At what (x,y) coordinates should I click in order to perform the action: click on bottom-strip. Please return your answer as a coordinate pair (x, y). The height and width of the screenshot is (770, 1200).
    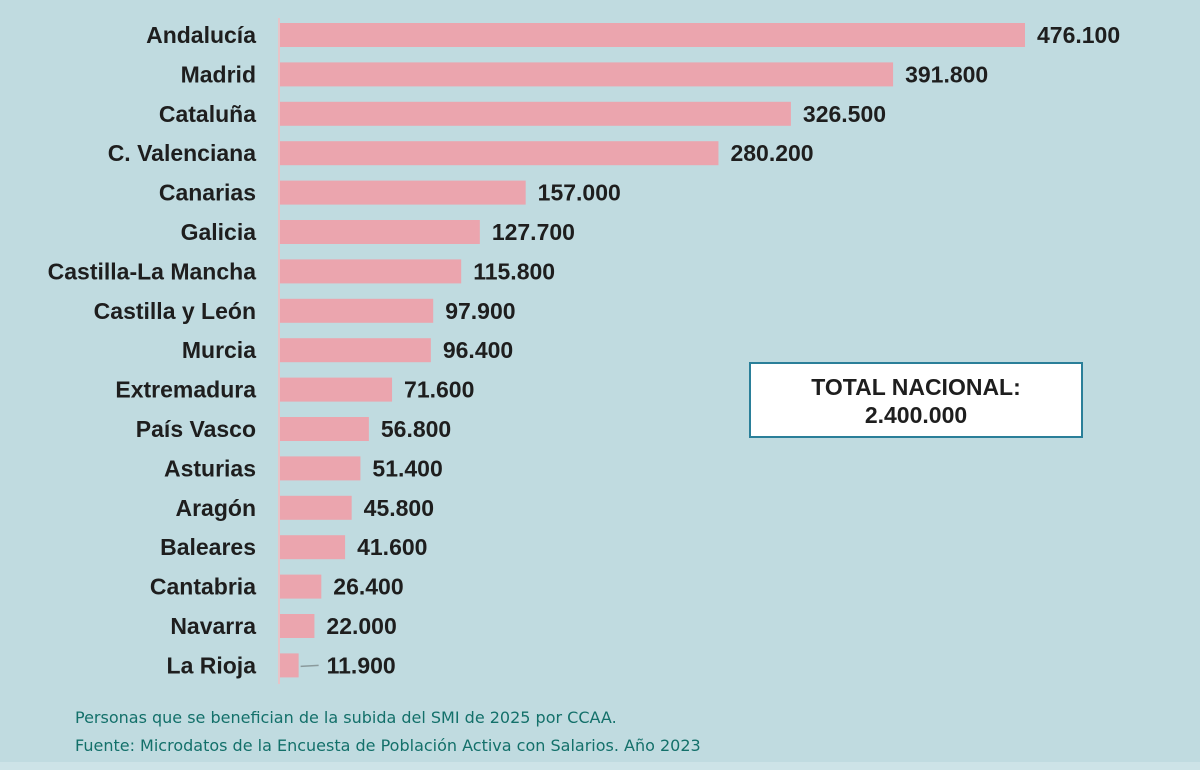
    Looking at the image, I should click on (600, 766).